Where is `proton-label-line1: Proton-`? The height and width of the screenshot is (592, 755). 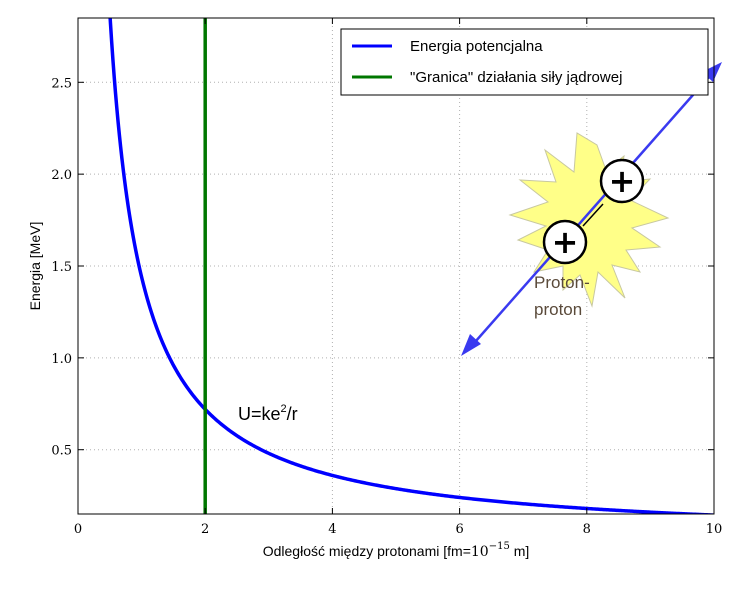
proton-label-line1: Proton- is located at coordinates (562, 282).